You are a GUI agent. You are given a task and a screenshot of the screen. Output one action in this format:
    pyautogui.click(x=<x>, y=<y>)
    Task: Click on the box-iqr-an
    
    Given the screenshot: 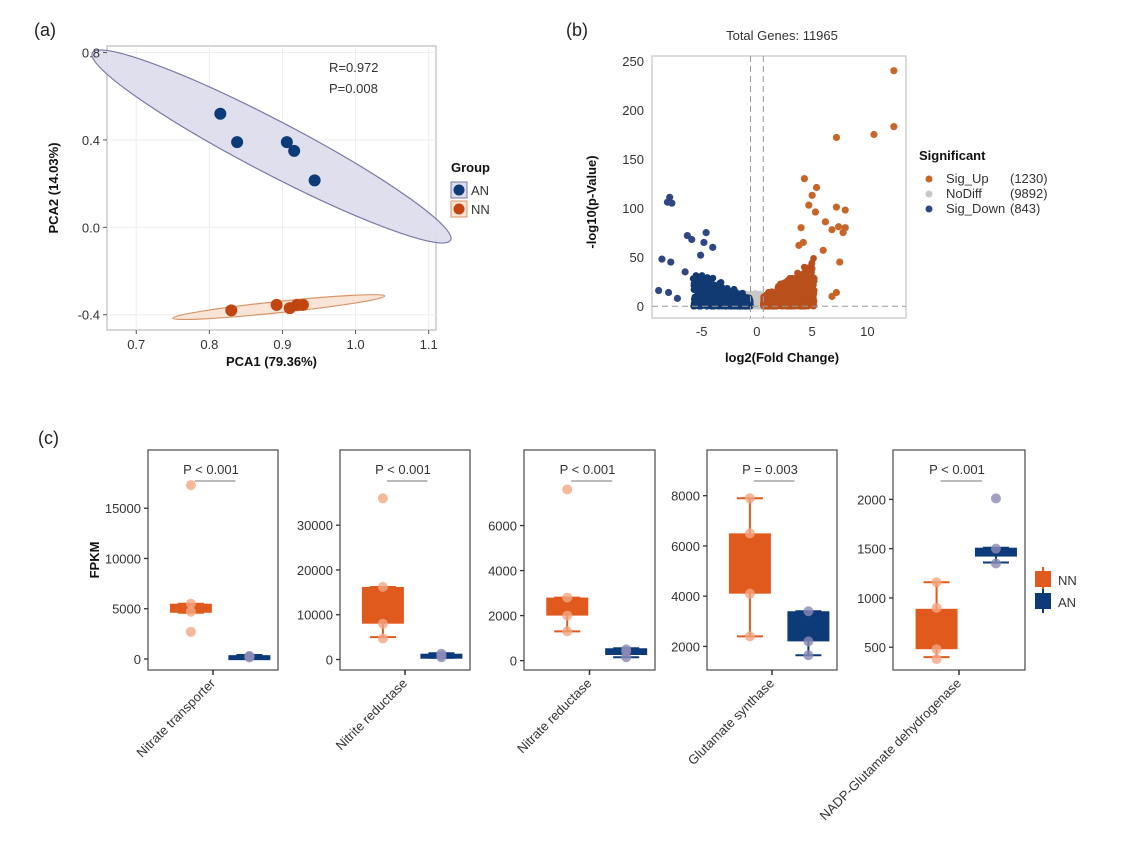 What is the action you would take?
    pyautogui.click(x=808, y=626)
    